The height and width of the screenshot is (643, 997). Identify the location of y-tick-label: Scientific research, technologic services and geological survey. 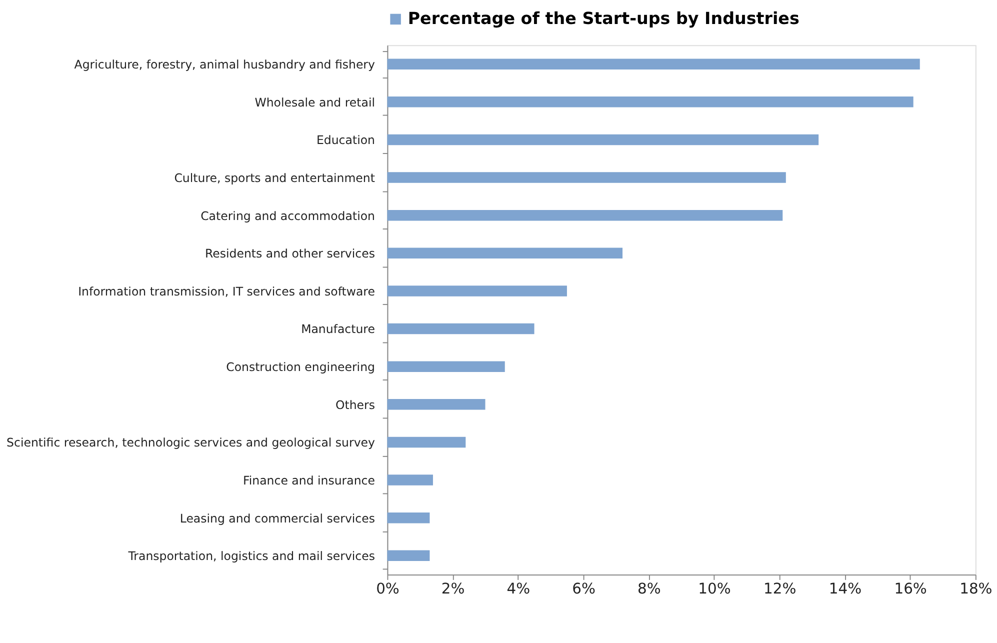
(191, 443).